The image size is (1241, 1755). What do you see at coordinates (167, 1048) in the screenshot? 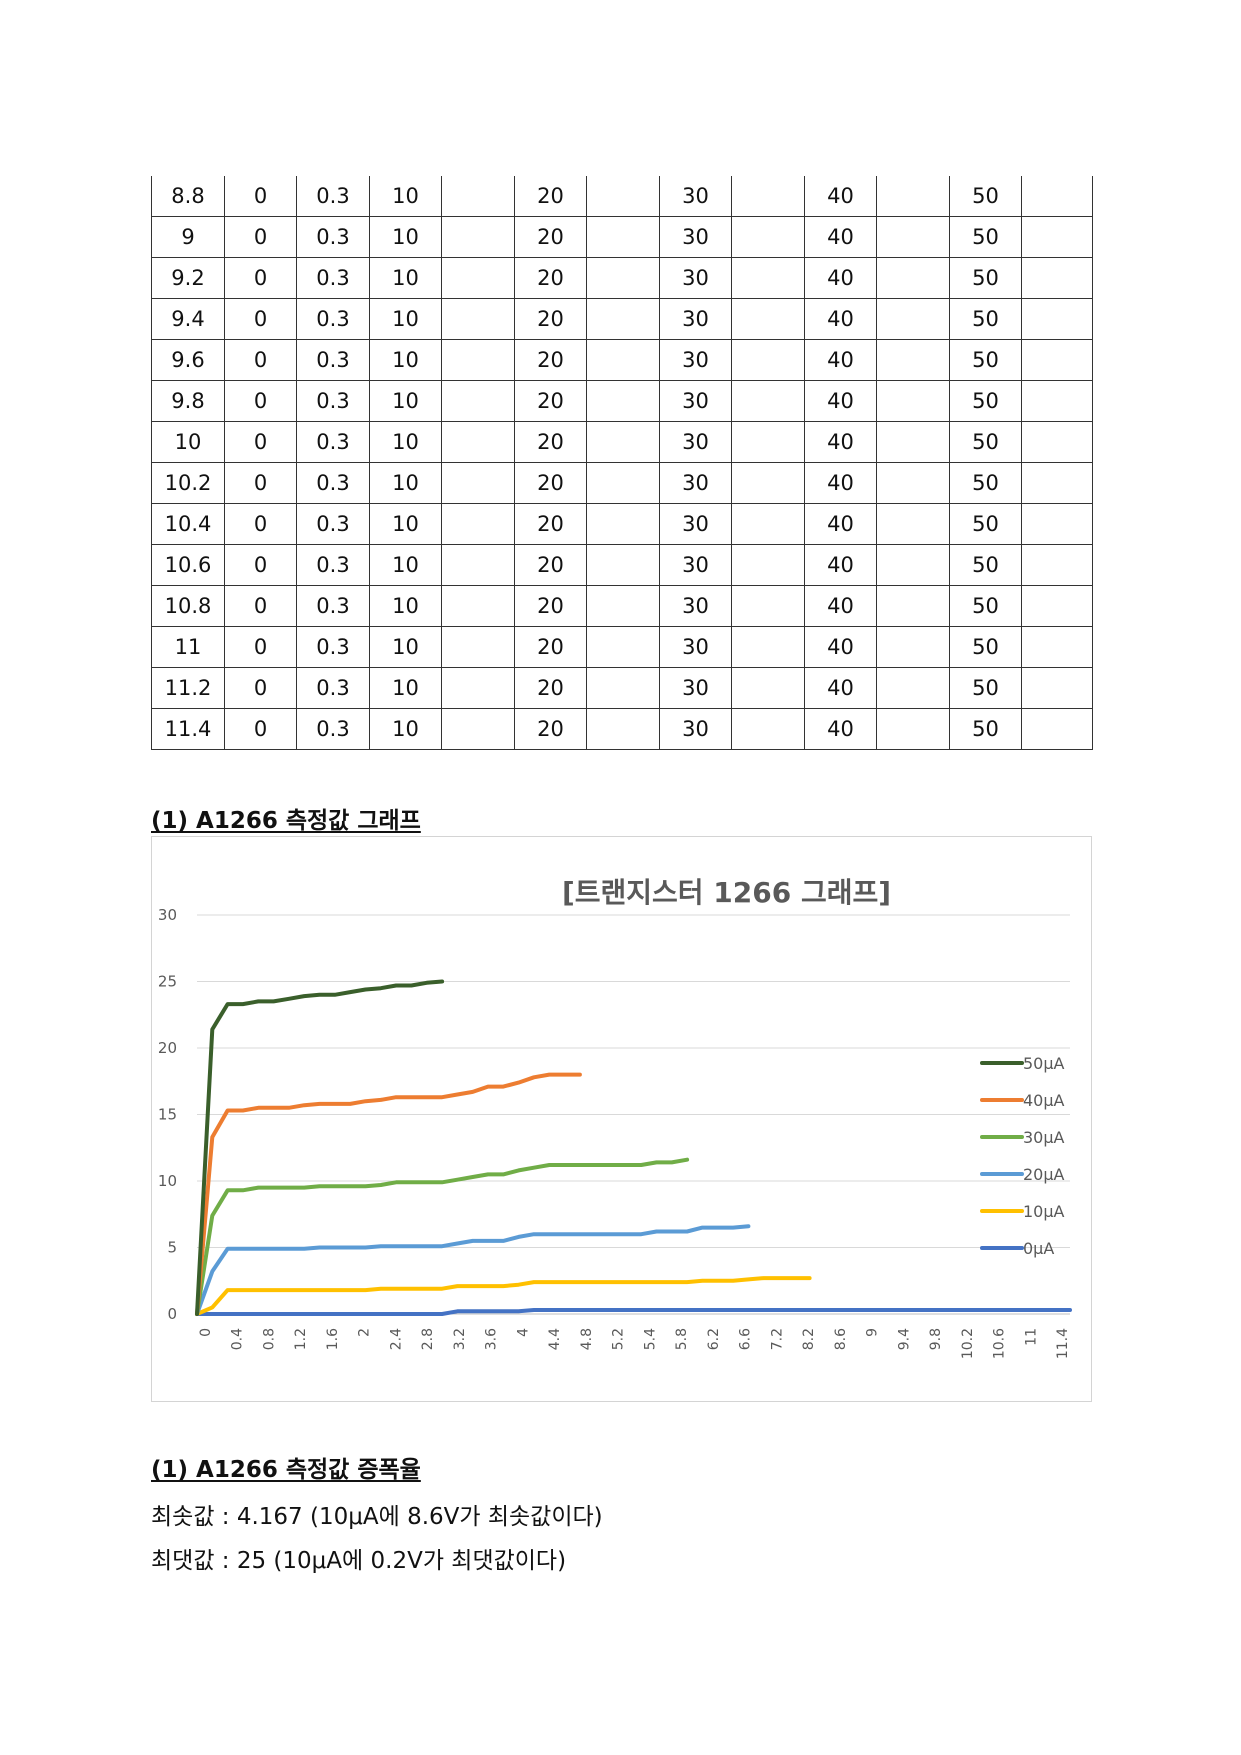
I see `y-tick-label: 20` at bounding box center [167, 1048].